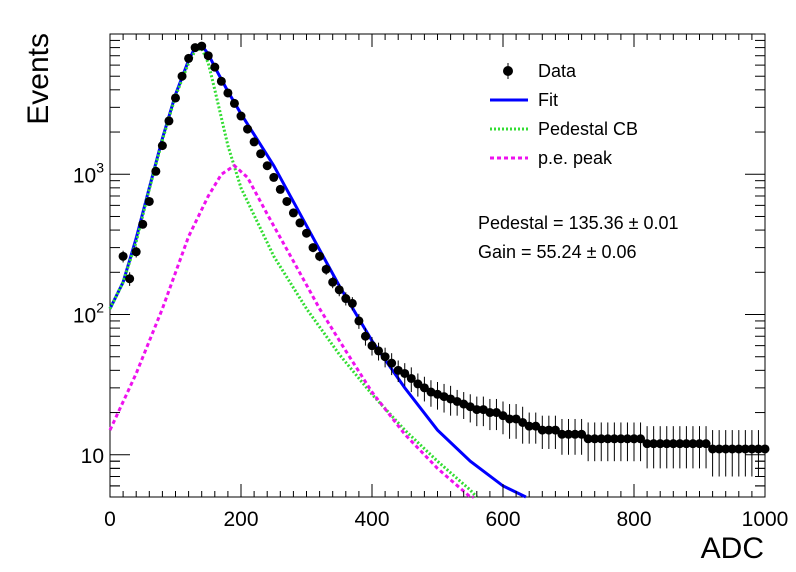 Image resolution: width=796 pixels, height=572 pixels. Describe the element at coordinates (564, 114) in the screenshot. I see `legend: Data Fit Pedestal CB p.e. peak` at that location.